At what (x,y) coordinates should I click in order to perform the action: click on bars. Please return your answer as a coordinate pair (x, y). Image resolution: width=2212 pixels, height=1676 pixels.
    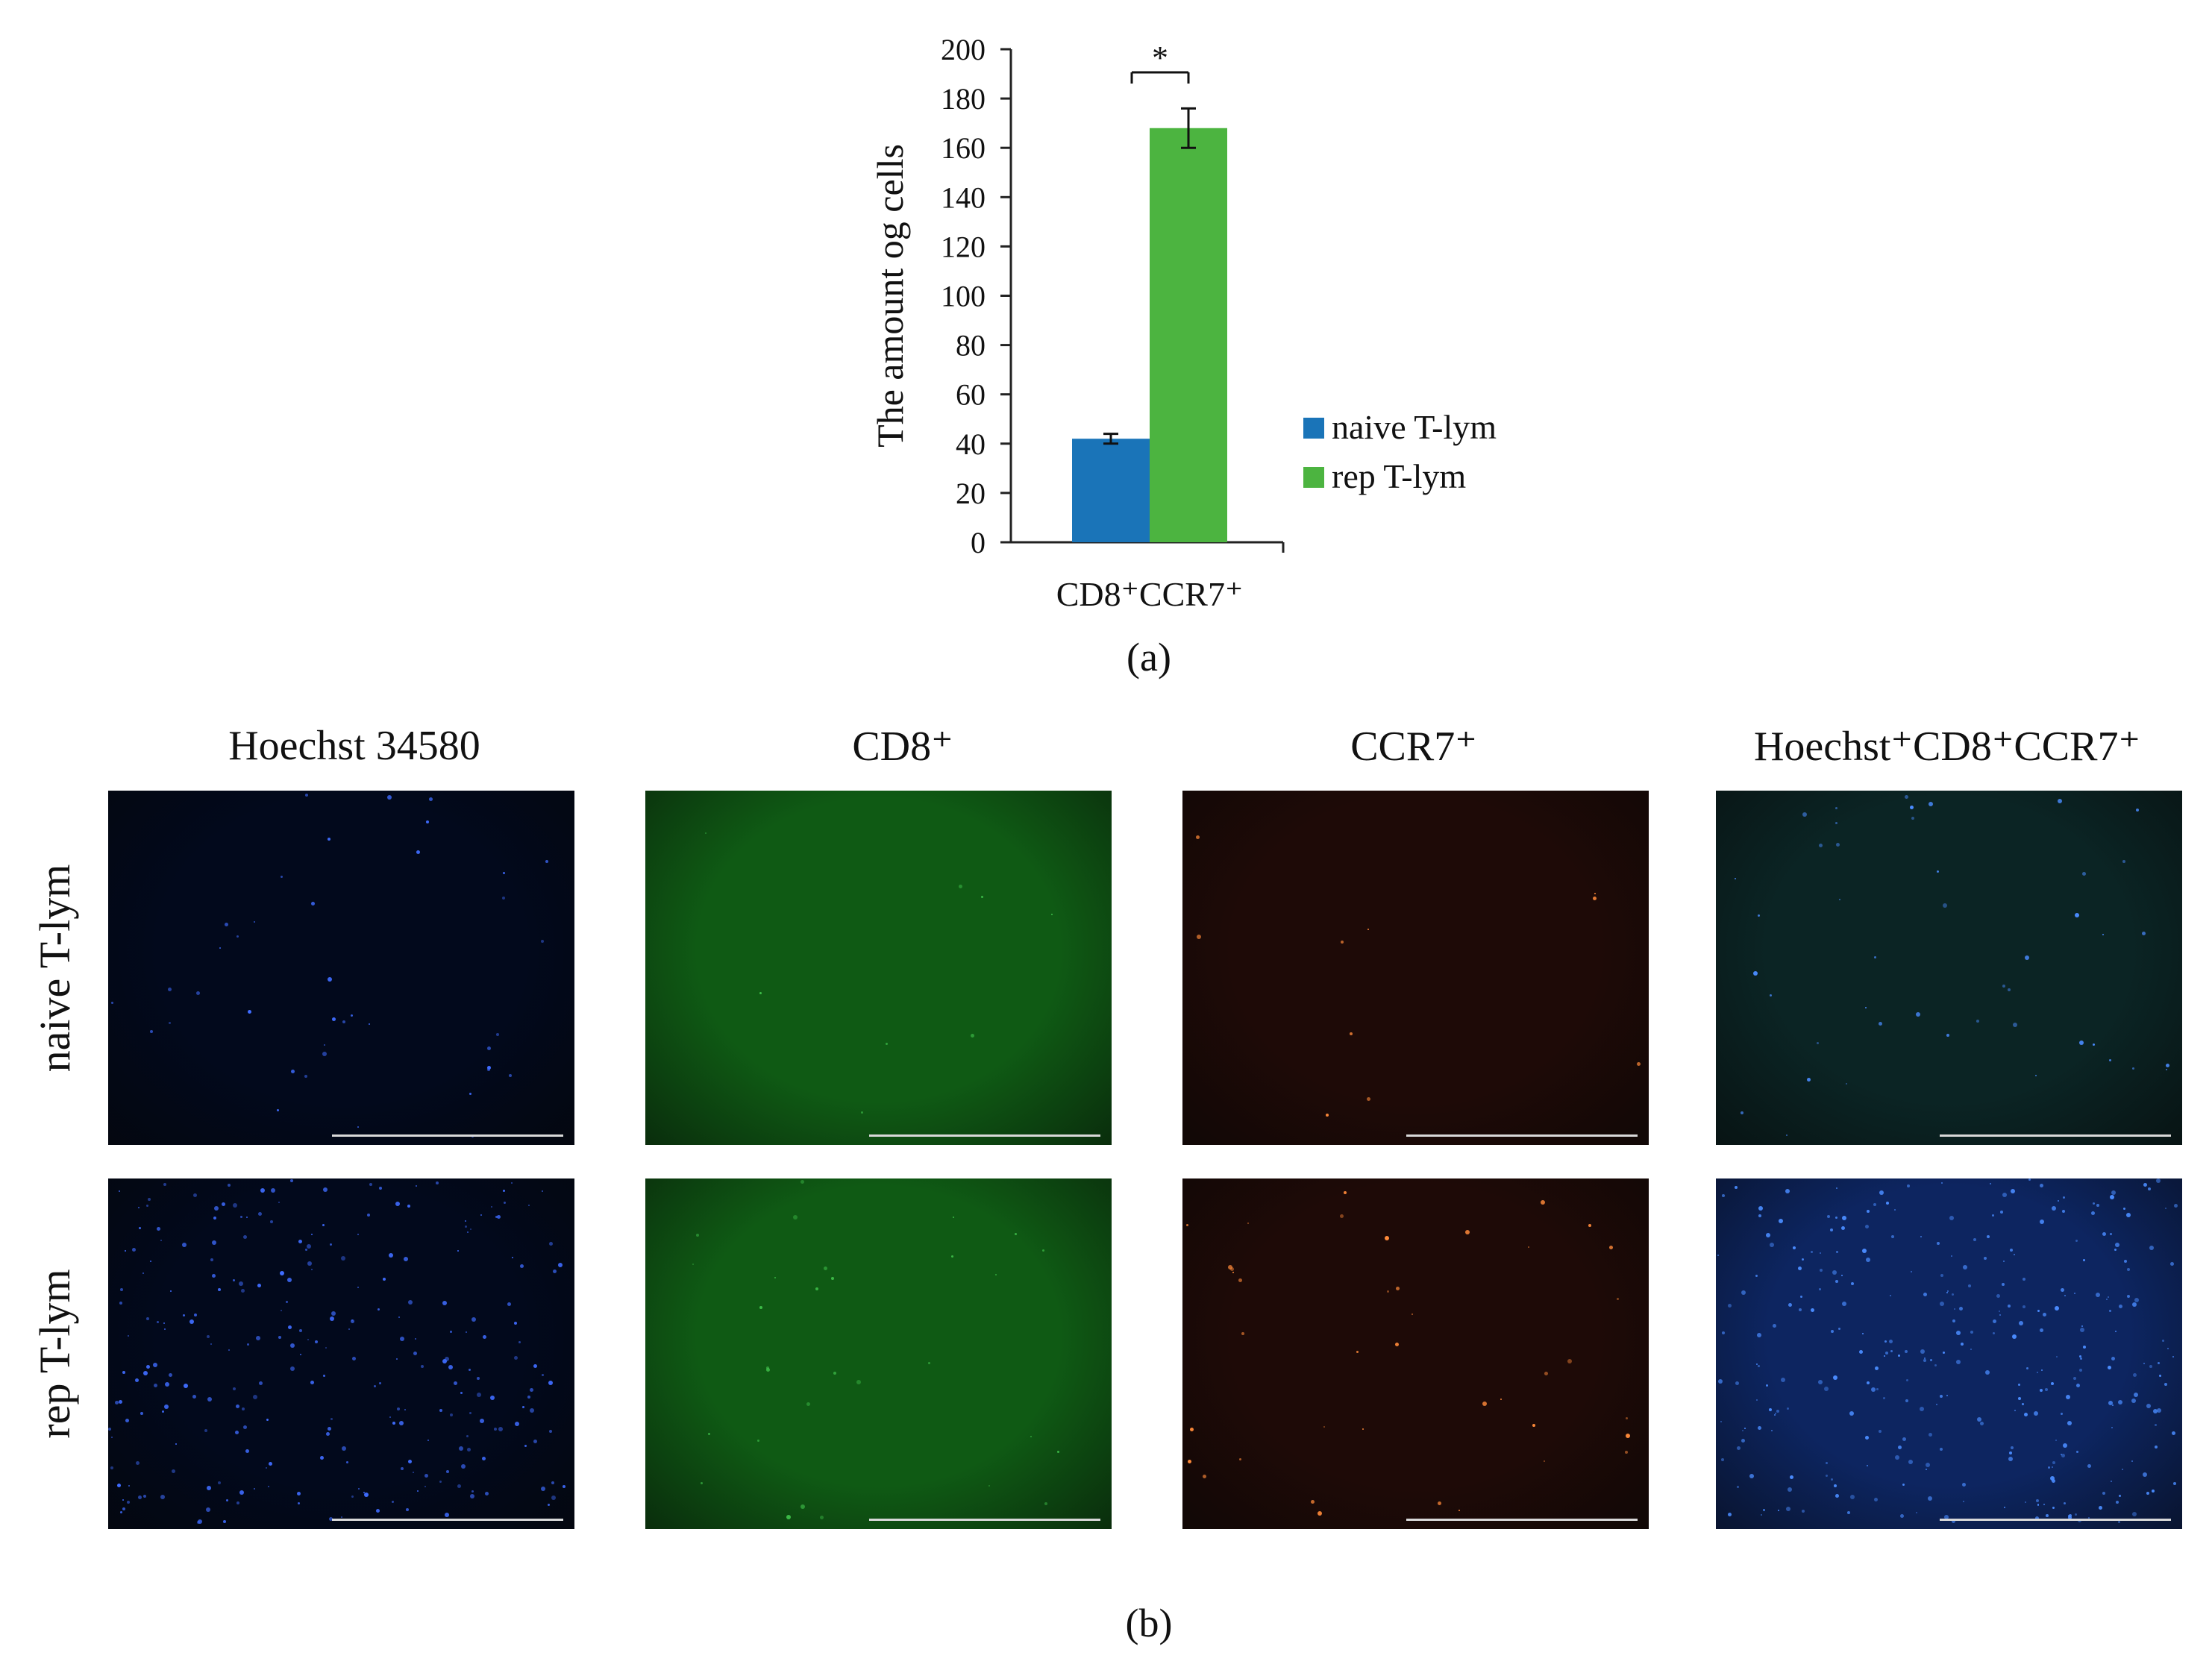
    Looking at the image, I should click on (1149, 325).